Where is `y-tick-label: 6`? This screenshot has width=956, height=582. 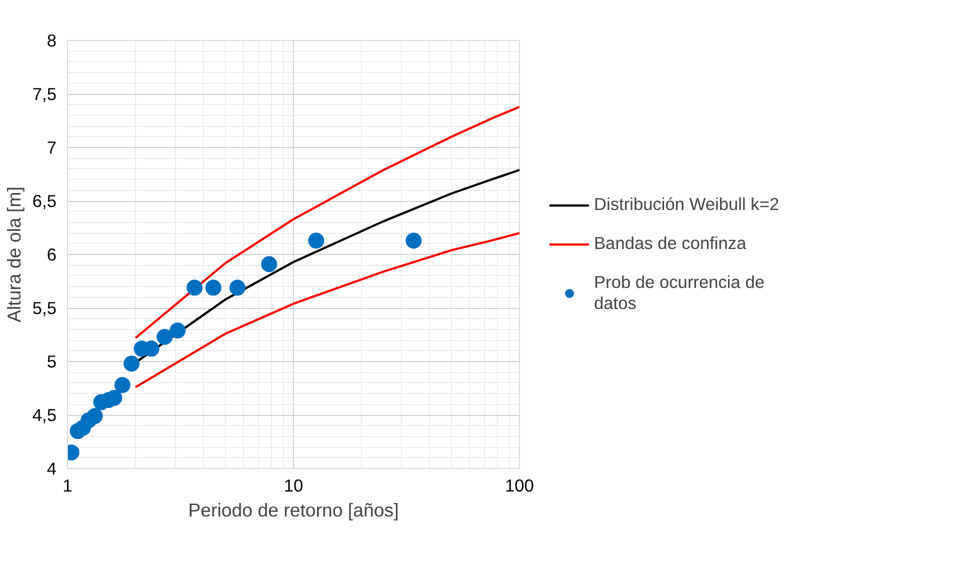 y-tick-label: 6 is located at coordinates (51, 254).